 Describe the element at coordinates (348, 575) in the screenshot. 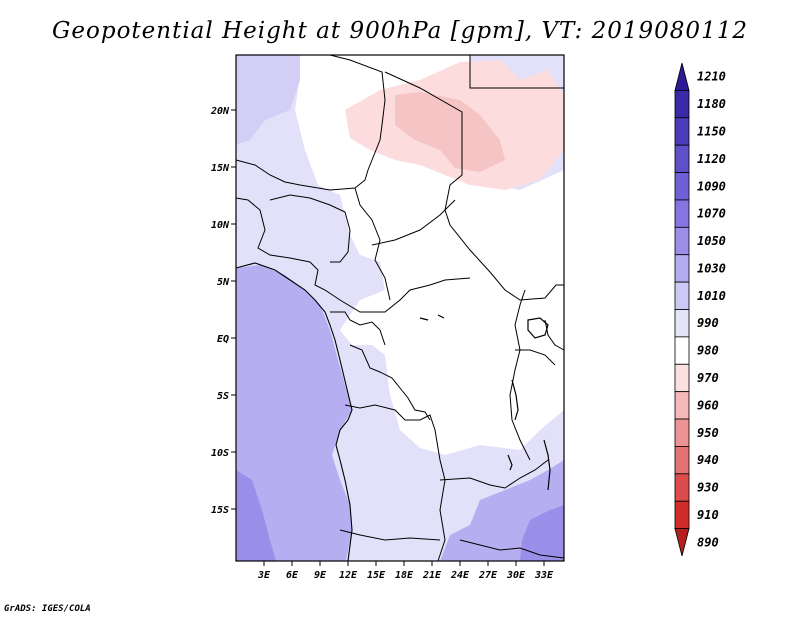

I see `lon-label: 12E` at that location.